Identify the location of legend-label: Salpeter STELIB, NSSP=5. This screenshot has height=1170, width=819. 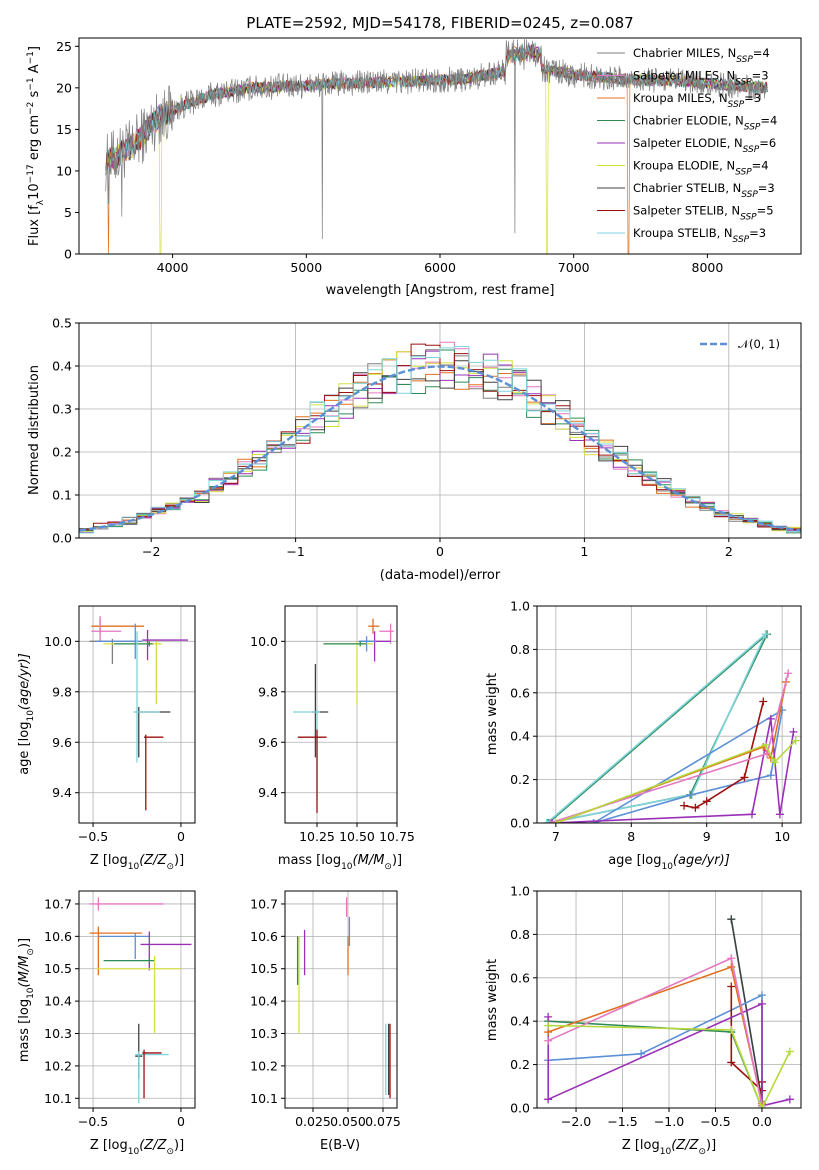
(703, 213).